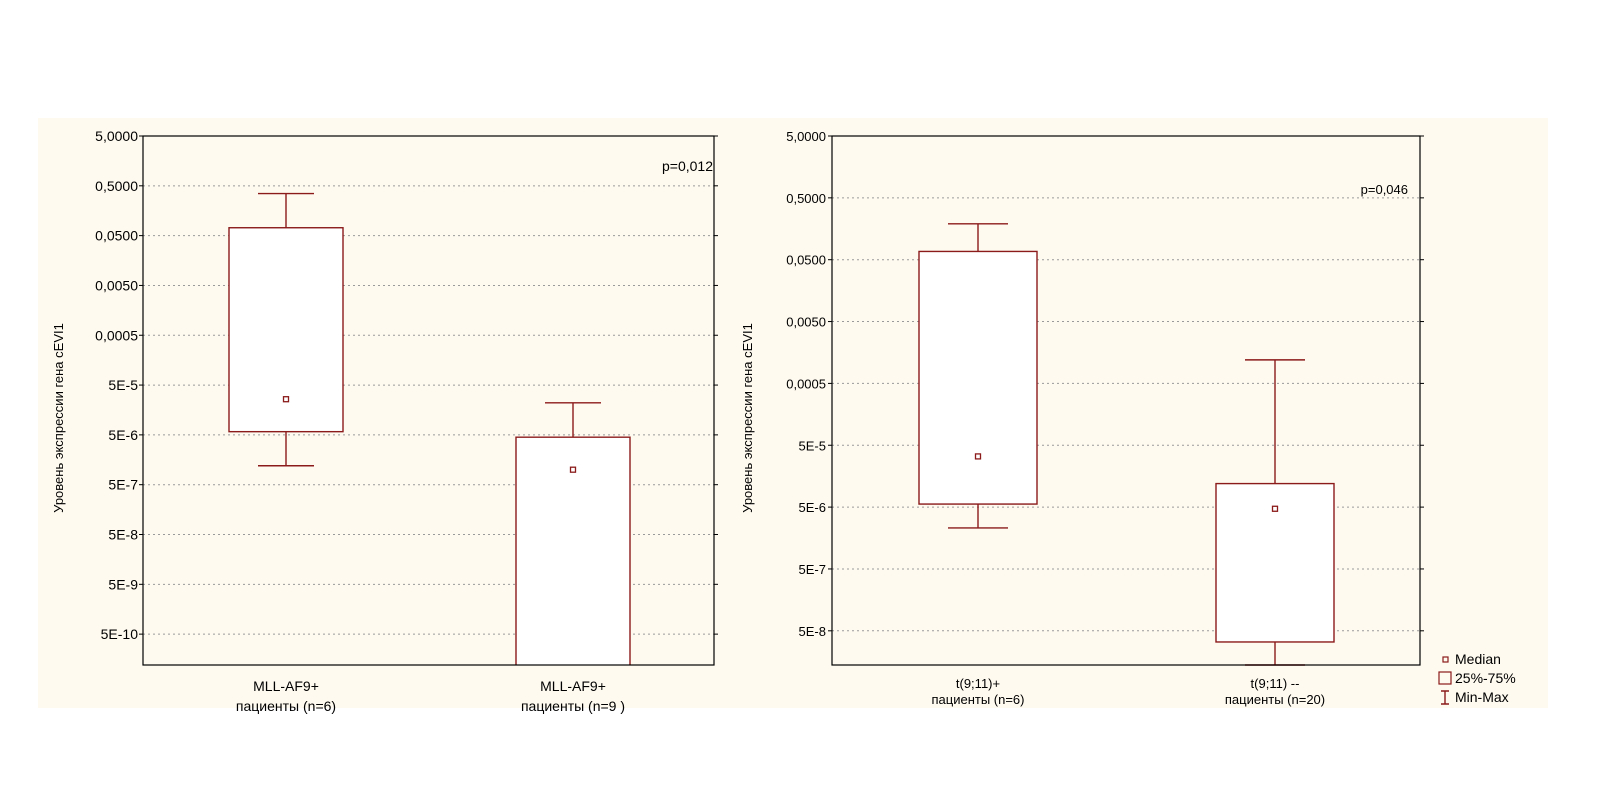 The image size is (1619, 800). I want to click on legend-label-minmax: Min-Max, so click(1482, 697).